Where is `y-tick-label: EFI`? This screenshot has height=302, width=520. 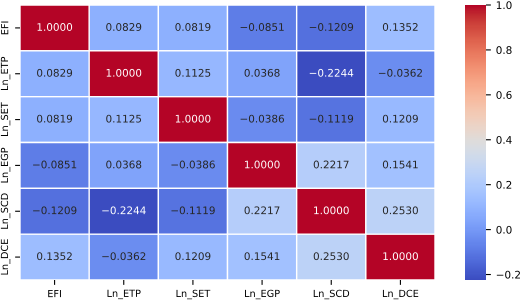
y-tick-label: EFI is located at coordinates (4, 28).